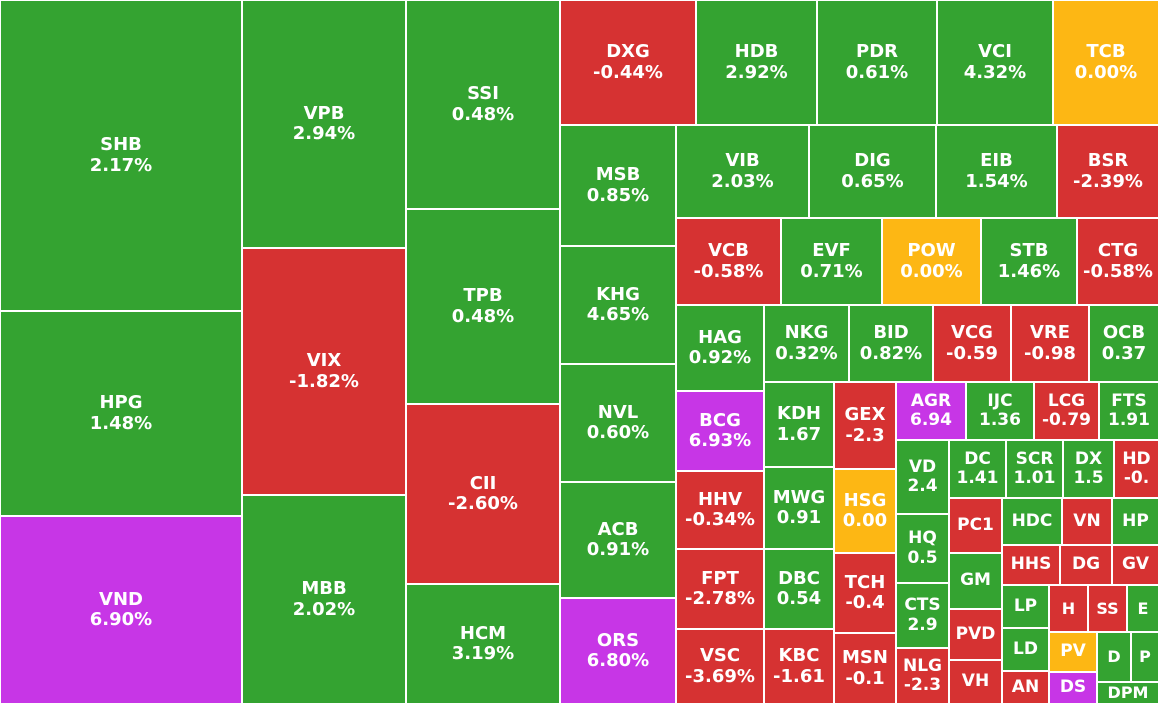  Describe the element at coordinates (1000, 411) in the screenshot. I see `treemap-tile-ijc: IJC 1.36` at that location.